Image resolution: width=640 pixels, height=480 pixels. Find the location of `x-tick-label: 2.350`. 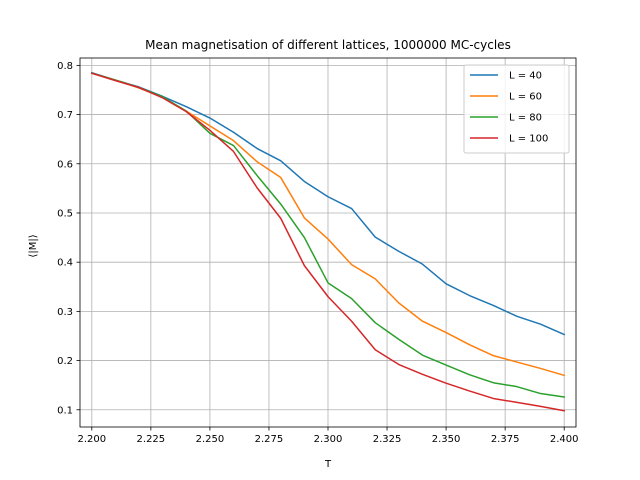

x-tick-label: 2.350 is located at coordinates (446, 439).